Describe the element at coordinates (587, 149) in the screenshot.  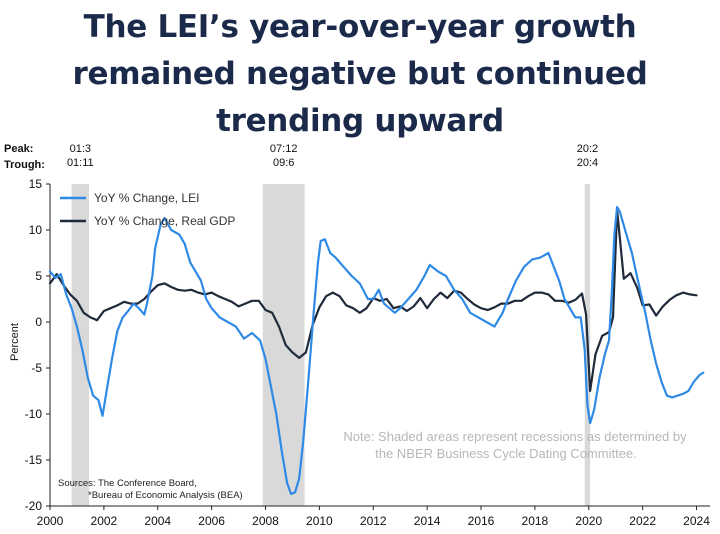
I see `recession-peak-label-3: 20:2` at that location.